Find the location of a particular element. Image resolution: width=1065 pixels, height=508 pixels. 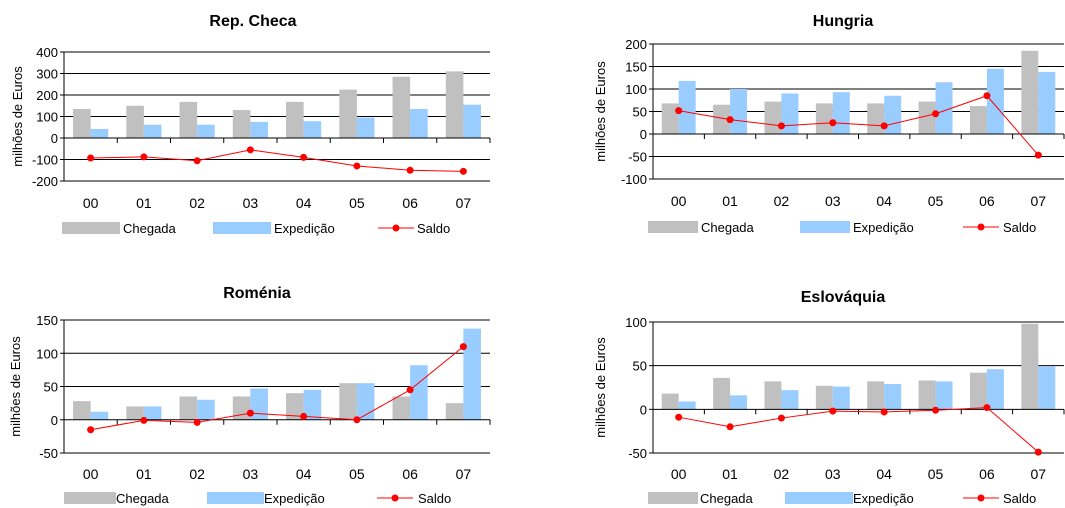

chart-title: Eslováquia is located at coordinates (843, 297).